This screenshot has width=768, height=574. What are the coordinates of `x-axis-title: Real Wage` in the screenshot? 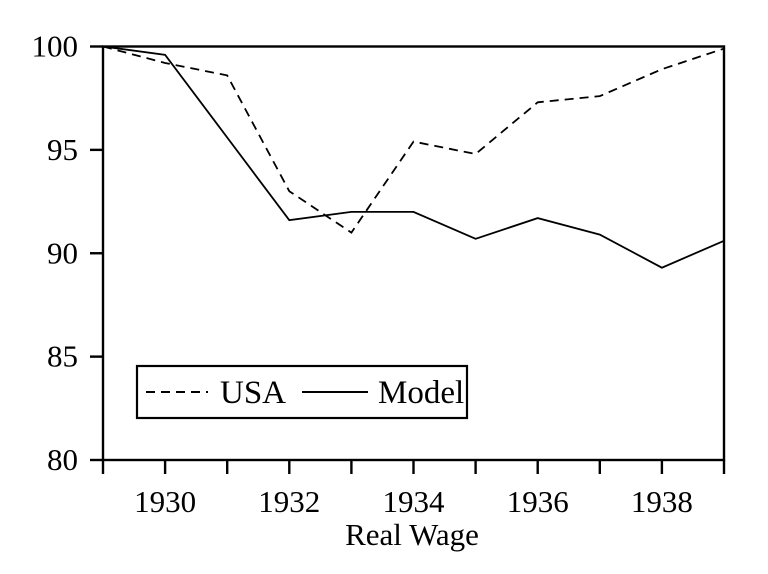 It's located at (412, 534).